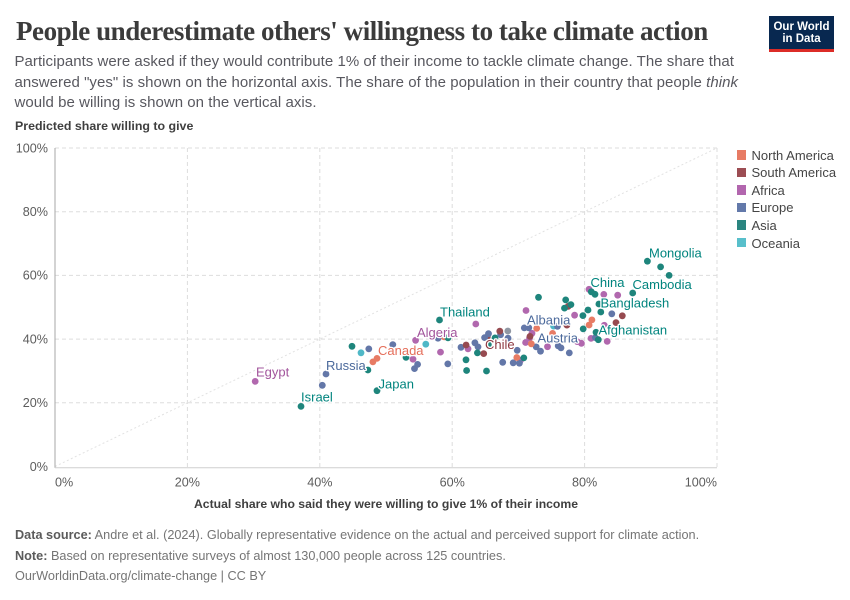 This screenshot has height=600, width=850. What do you see at coordinates (465, 312) in the screenshot?
I see `svg-text: Thailand` at bounding box center [465, 312].